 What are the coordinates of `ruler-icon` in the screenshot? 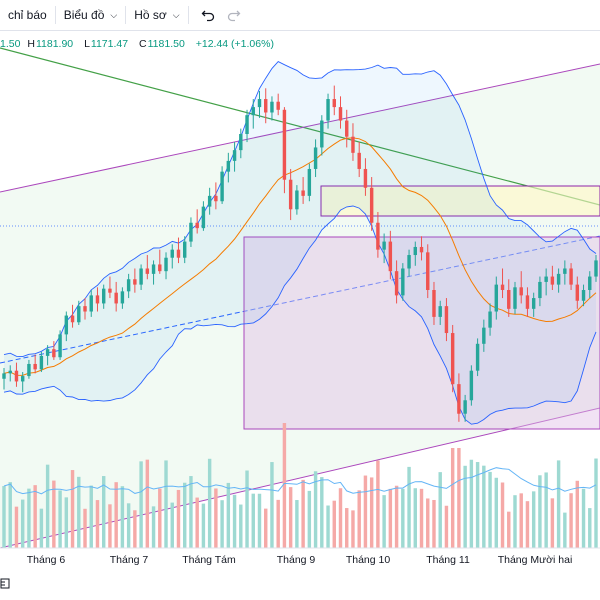 It's located at (7, 583).